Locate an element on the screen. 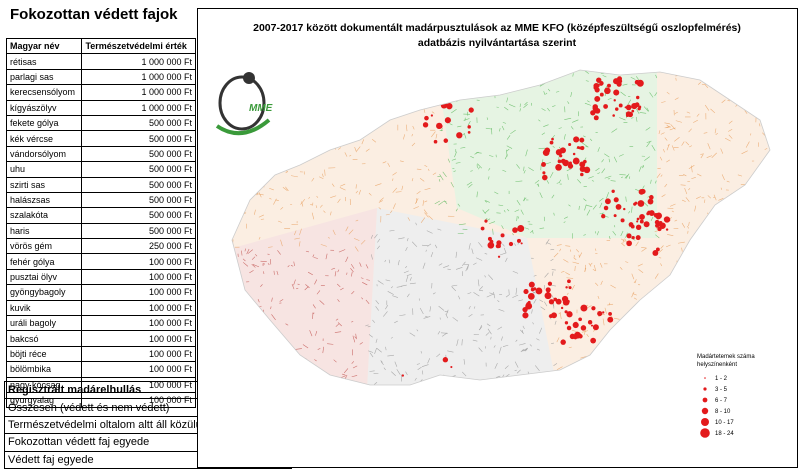  cell: 500 000 Ft is located at coordinates (138, 231).